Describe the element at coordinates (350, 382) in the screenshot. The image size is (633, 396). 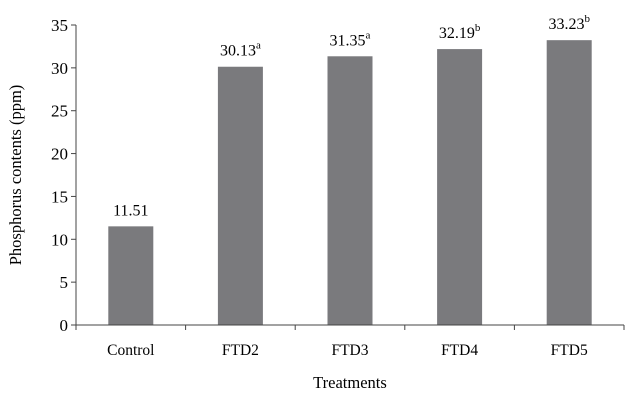
I see `x-axis-title: Treatments` at that location.